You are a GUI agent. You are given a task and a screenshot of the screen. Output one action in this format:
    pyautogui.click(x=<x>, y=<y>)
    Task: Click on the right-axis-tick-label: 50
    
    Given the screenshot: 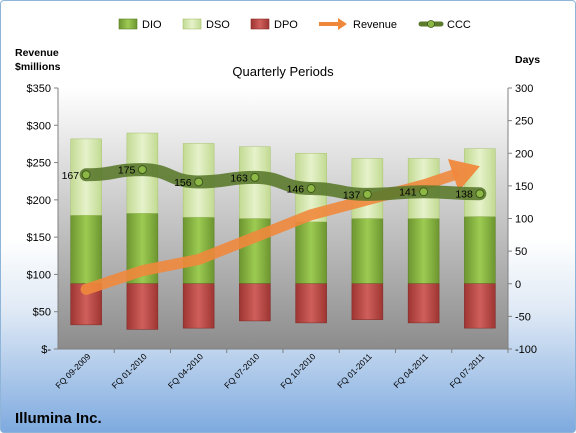 What is the action you would take?
    pyautogui.click(x=521, y=252)
    